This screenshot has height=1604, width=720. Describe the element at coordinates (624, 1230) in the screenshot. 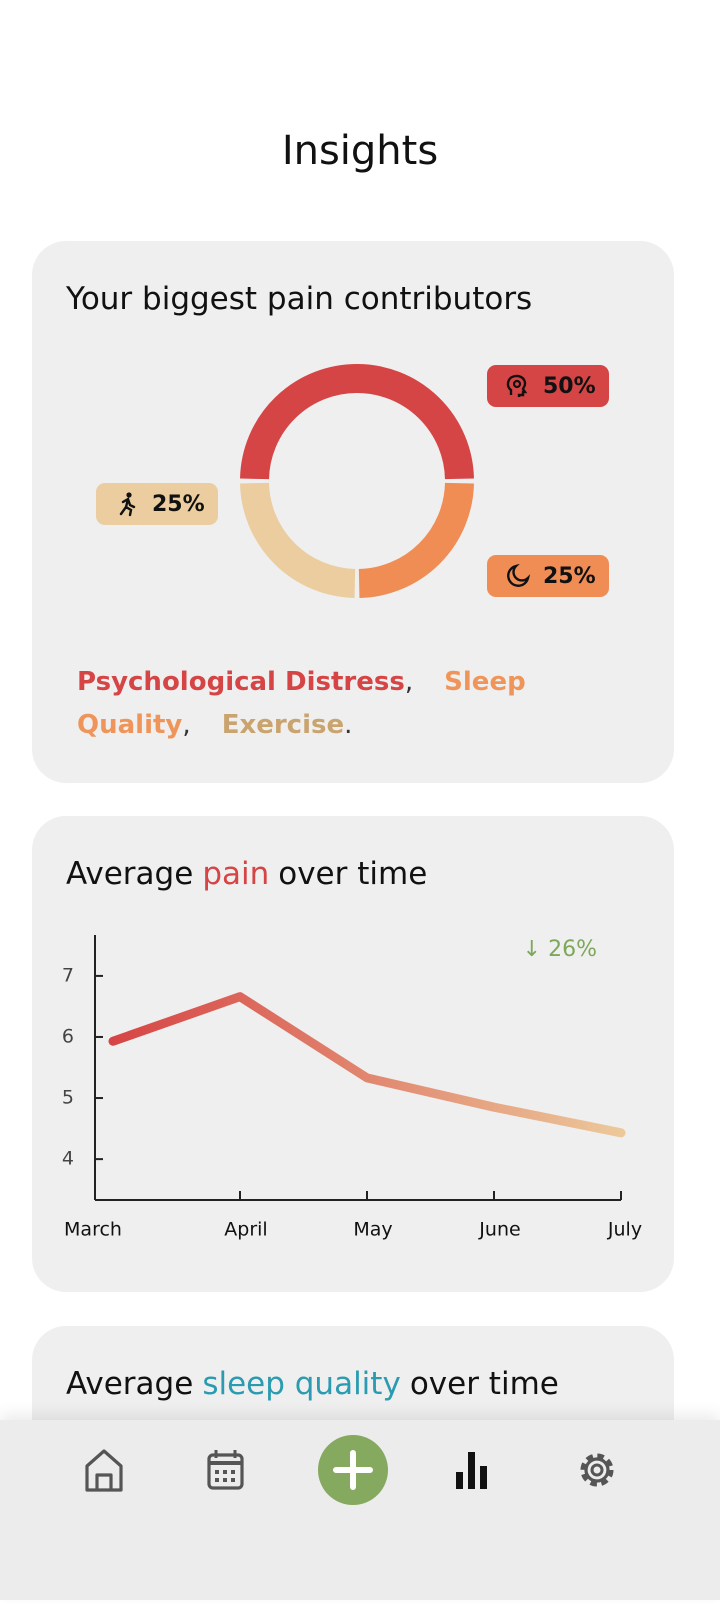

I see `x-tick-label: July` at that location.